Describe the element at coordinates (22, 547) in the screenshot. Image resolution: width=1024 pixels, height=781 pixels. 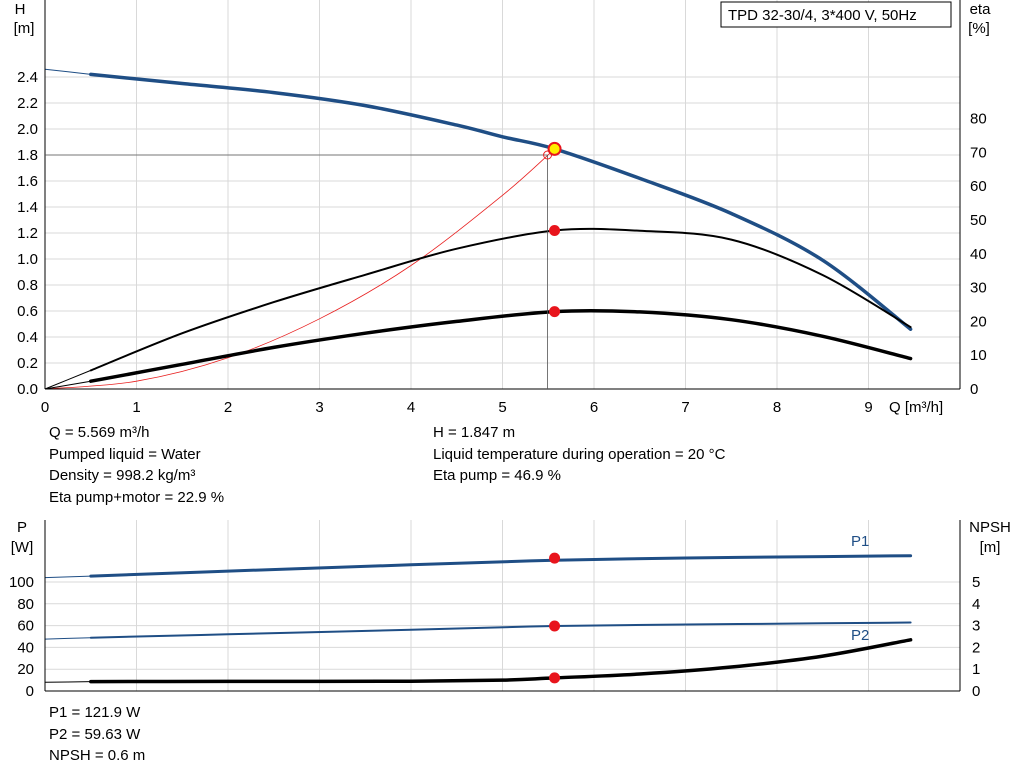
I see `p-axis-unit: [W]` at that location.